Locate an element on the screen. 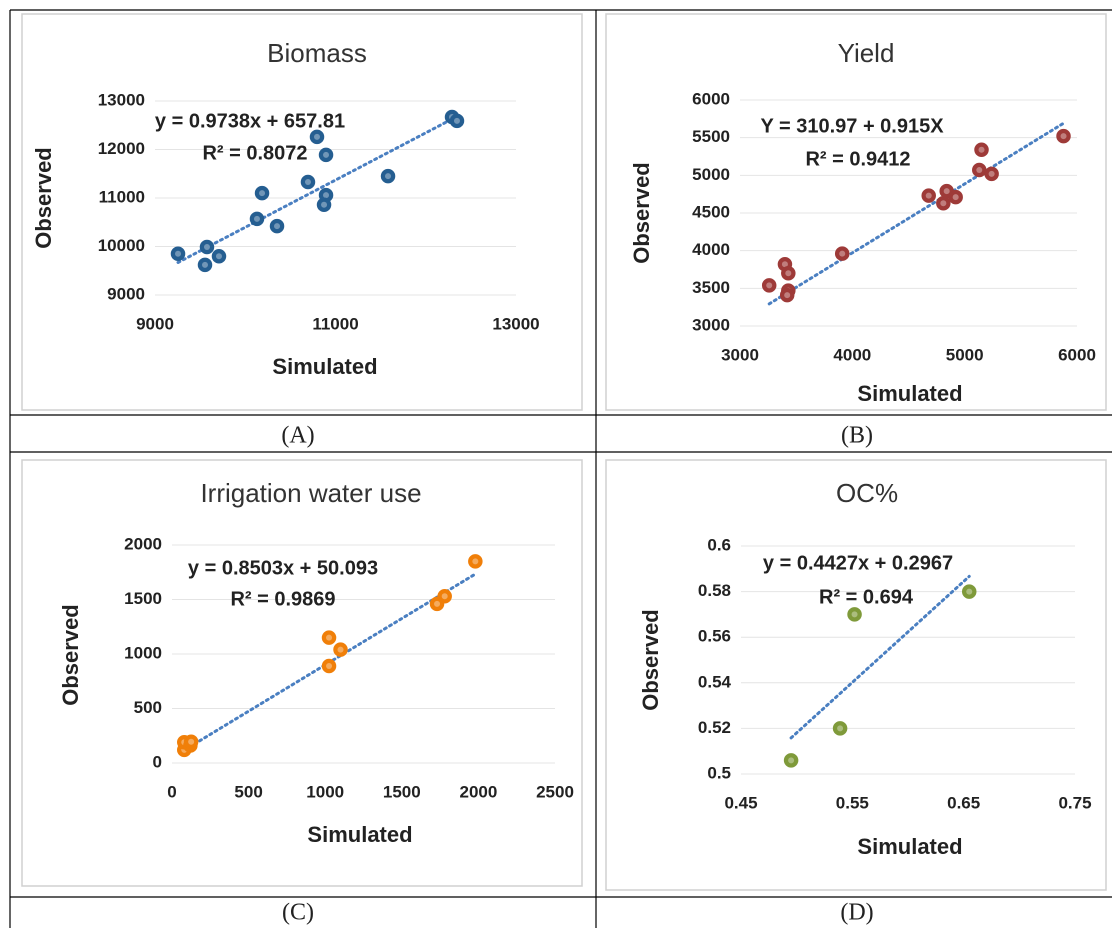  y-tick-label: 0.5 is located at coordinates (719, 772).